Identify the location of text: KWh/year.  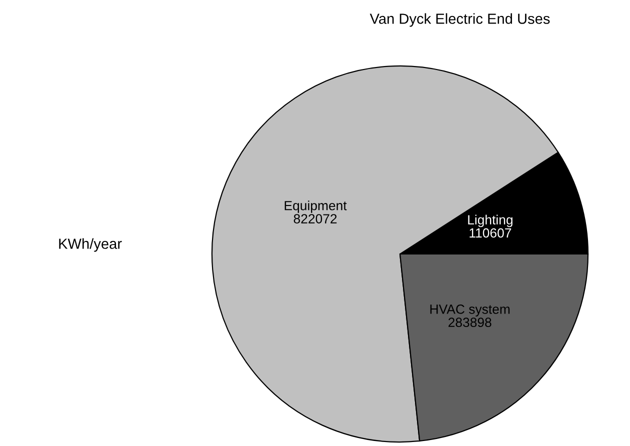
(90, 245).